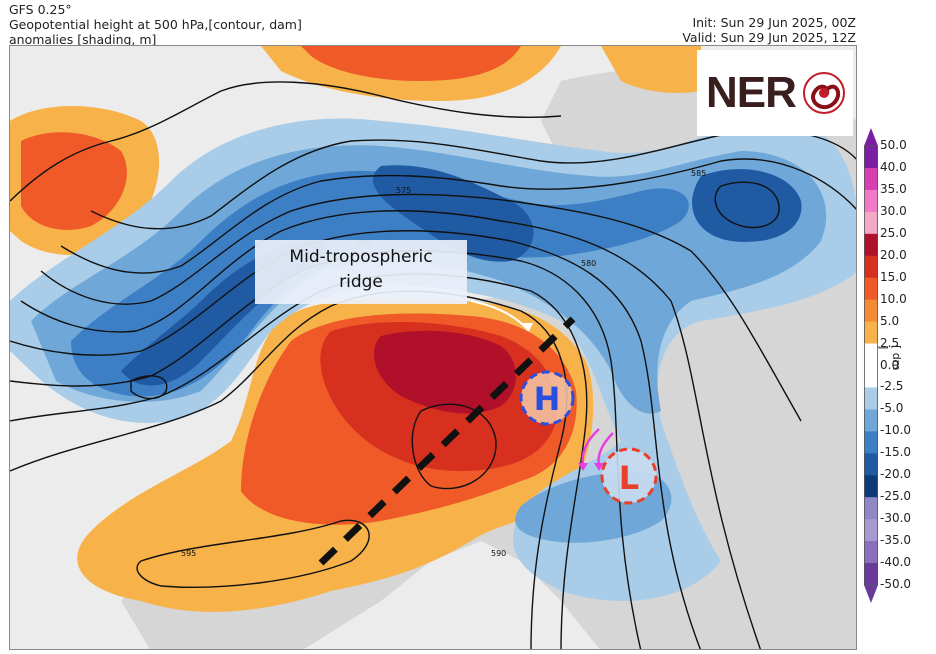 The image size is (936, 654). Describe the element at coordinates (890, 364) in the screenshot. I see `colorbar-tick-label: 0.0` at that location.